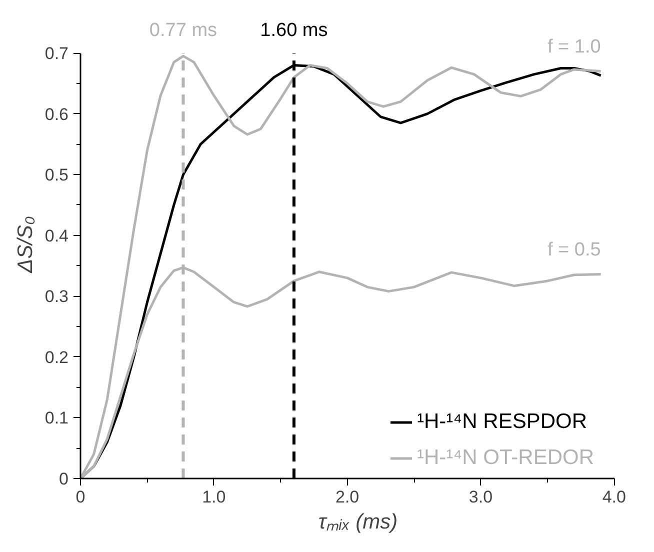 The width and height of the screenshot is (654, 552). Describe the element at coordinates (502, 422) in the screenshot. I see `legend-label: ¹H-¹⁴N RESPDOR` at that location.